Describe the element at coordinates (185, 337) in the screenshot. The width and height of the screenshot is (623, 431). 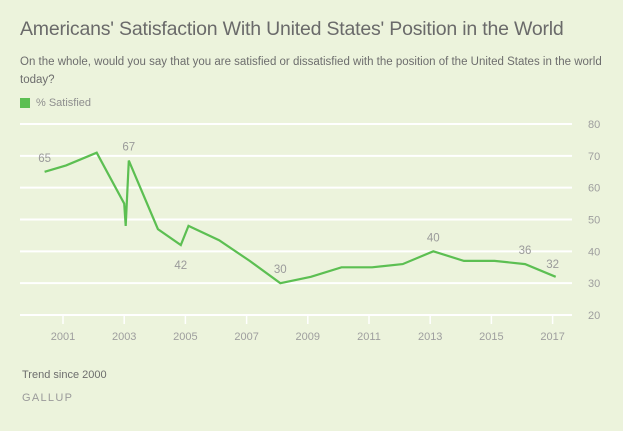
I see `x-tick-label: 2005` at that location.